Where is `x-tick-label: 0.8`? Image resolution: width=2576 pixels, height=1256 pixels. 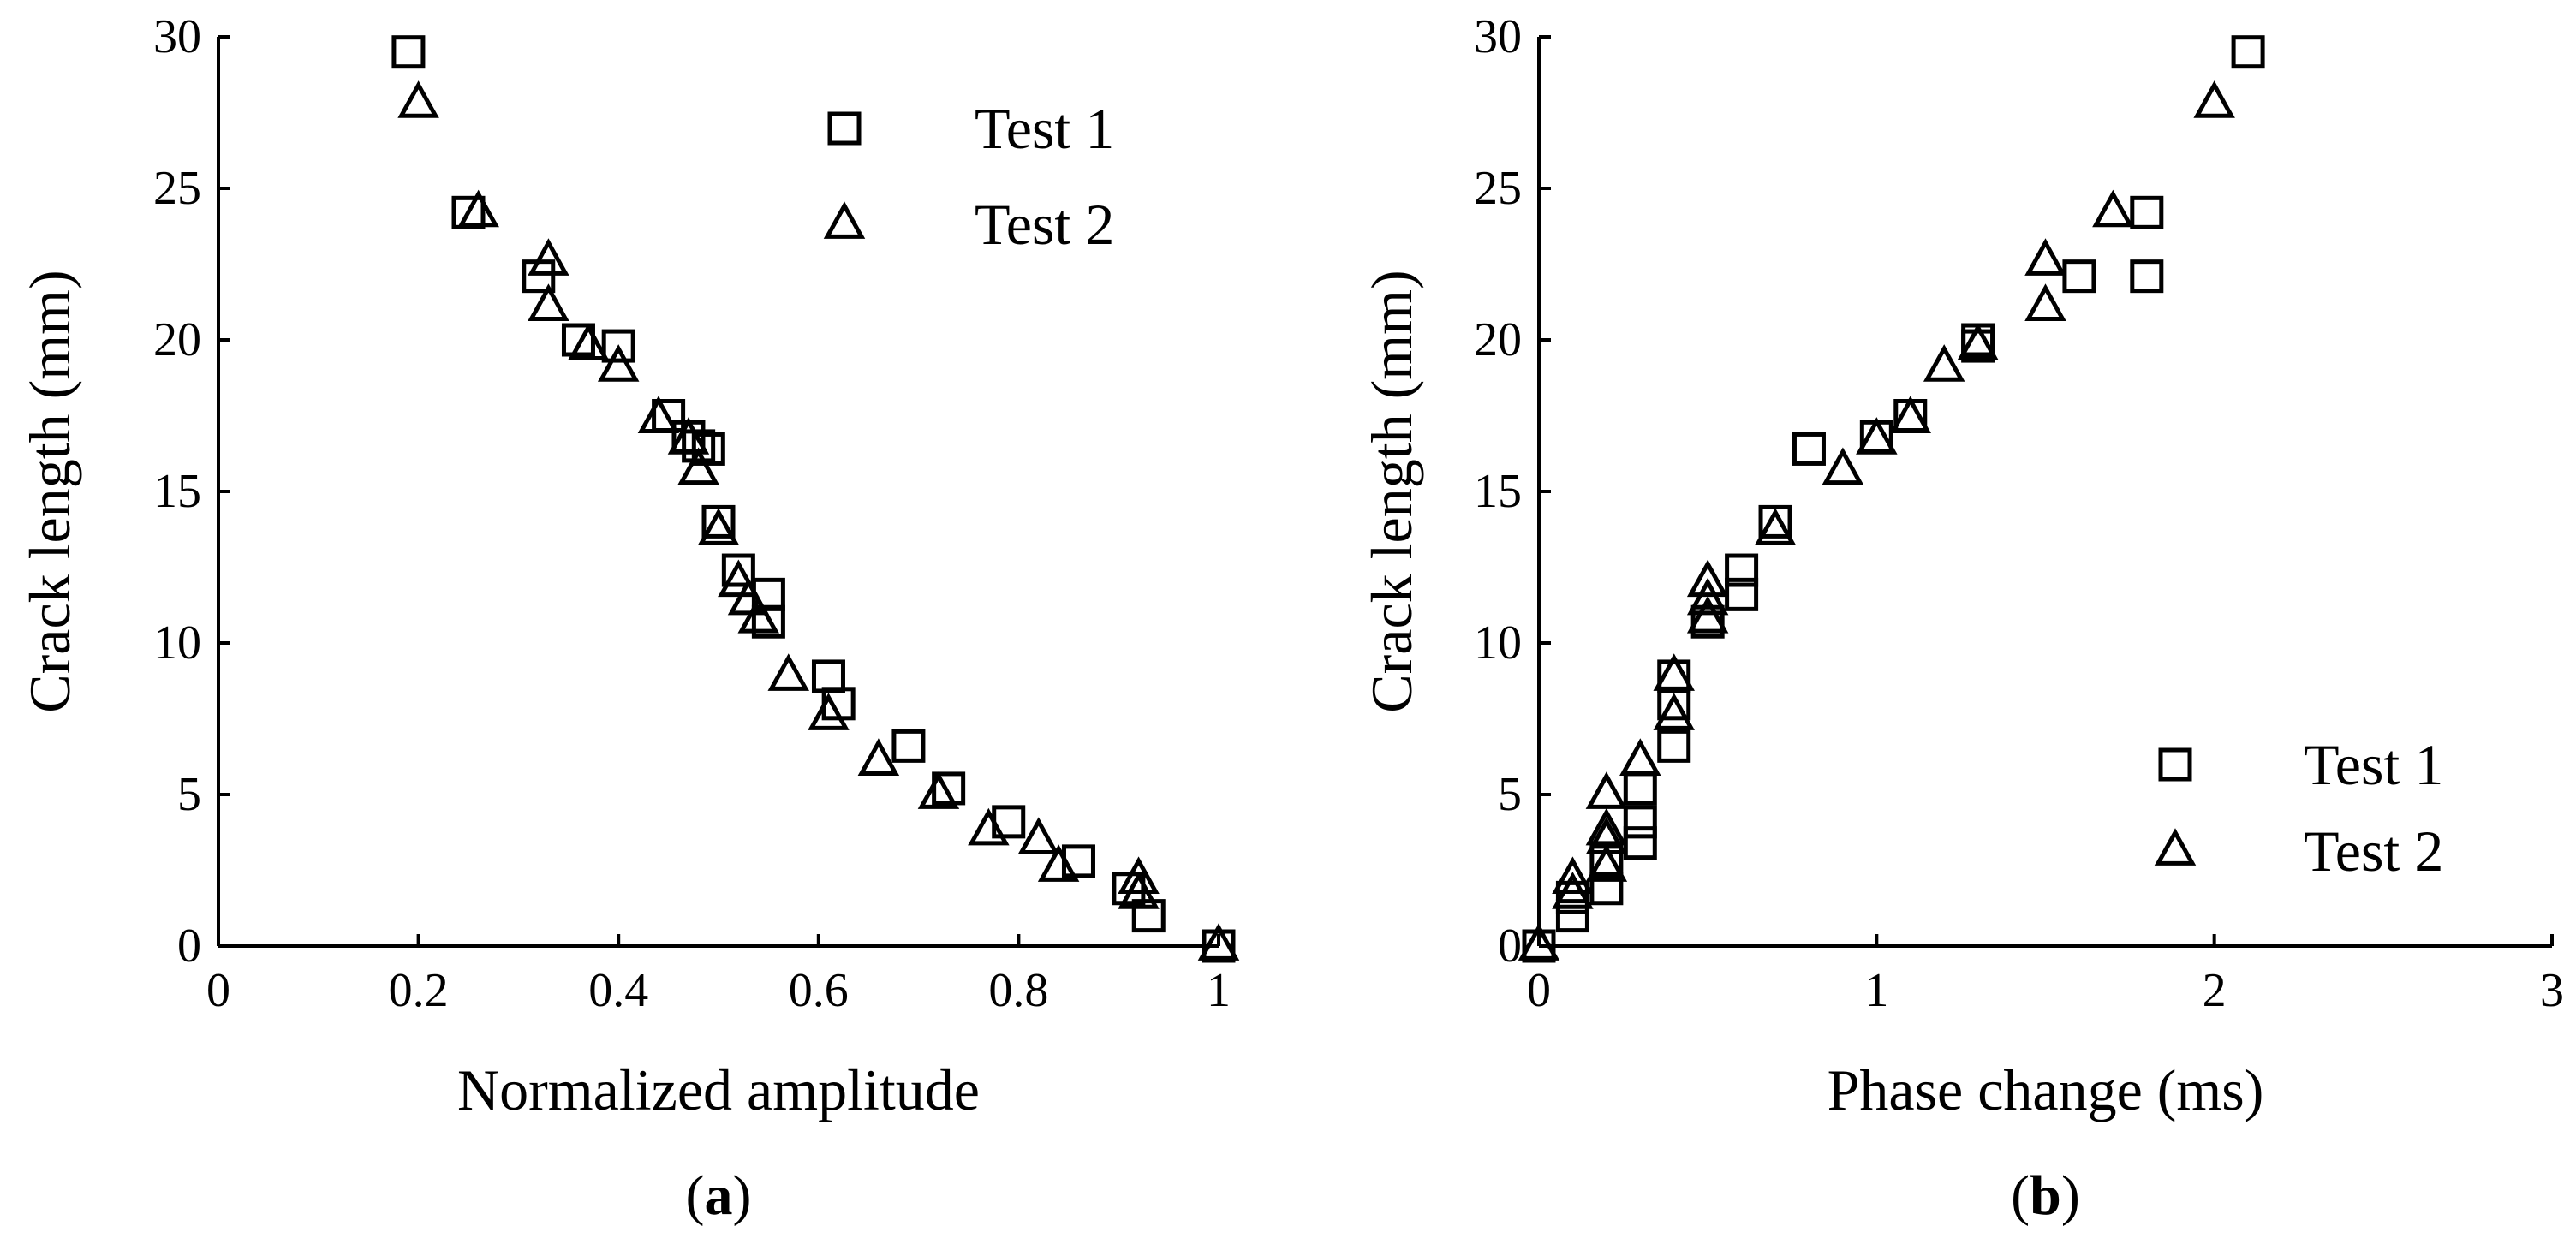 x-tick-label: 0.8 is located at coordinates (1018, 990).